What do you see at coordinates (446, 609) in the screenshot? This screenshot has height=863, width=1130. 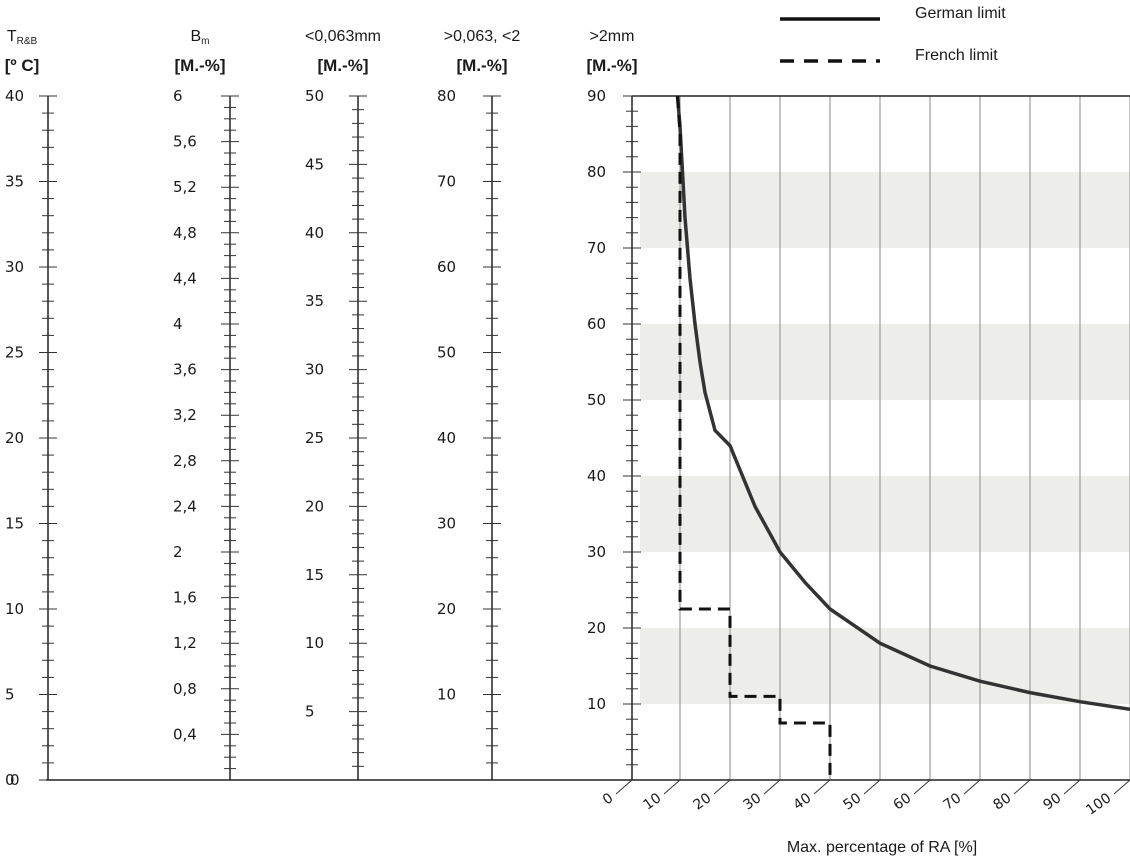 I see `tick-label-s: 20` at bounding box center [446, 609].